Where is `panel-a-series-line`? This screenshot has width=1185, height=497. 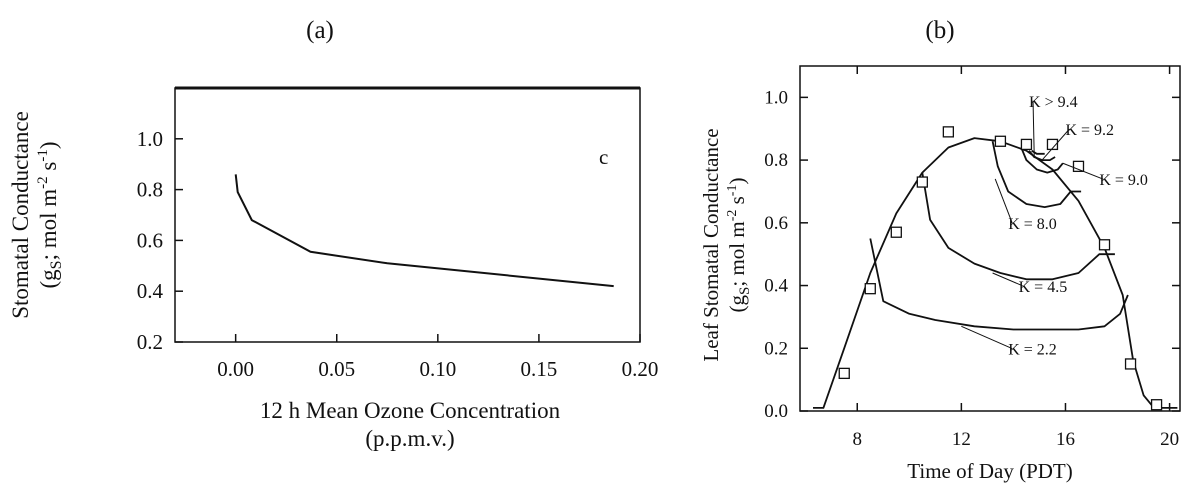
panel-a-series-line is located at coordinates (424, 231).